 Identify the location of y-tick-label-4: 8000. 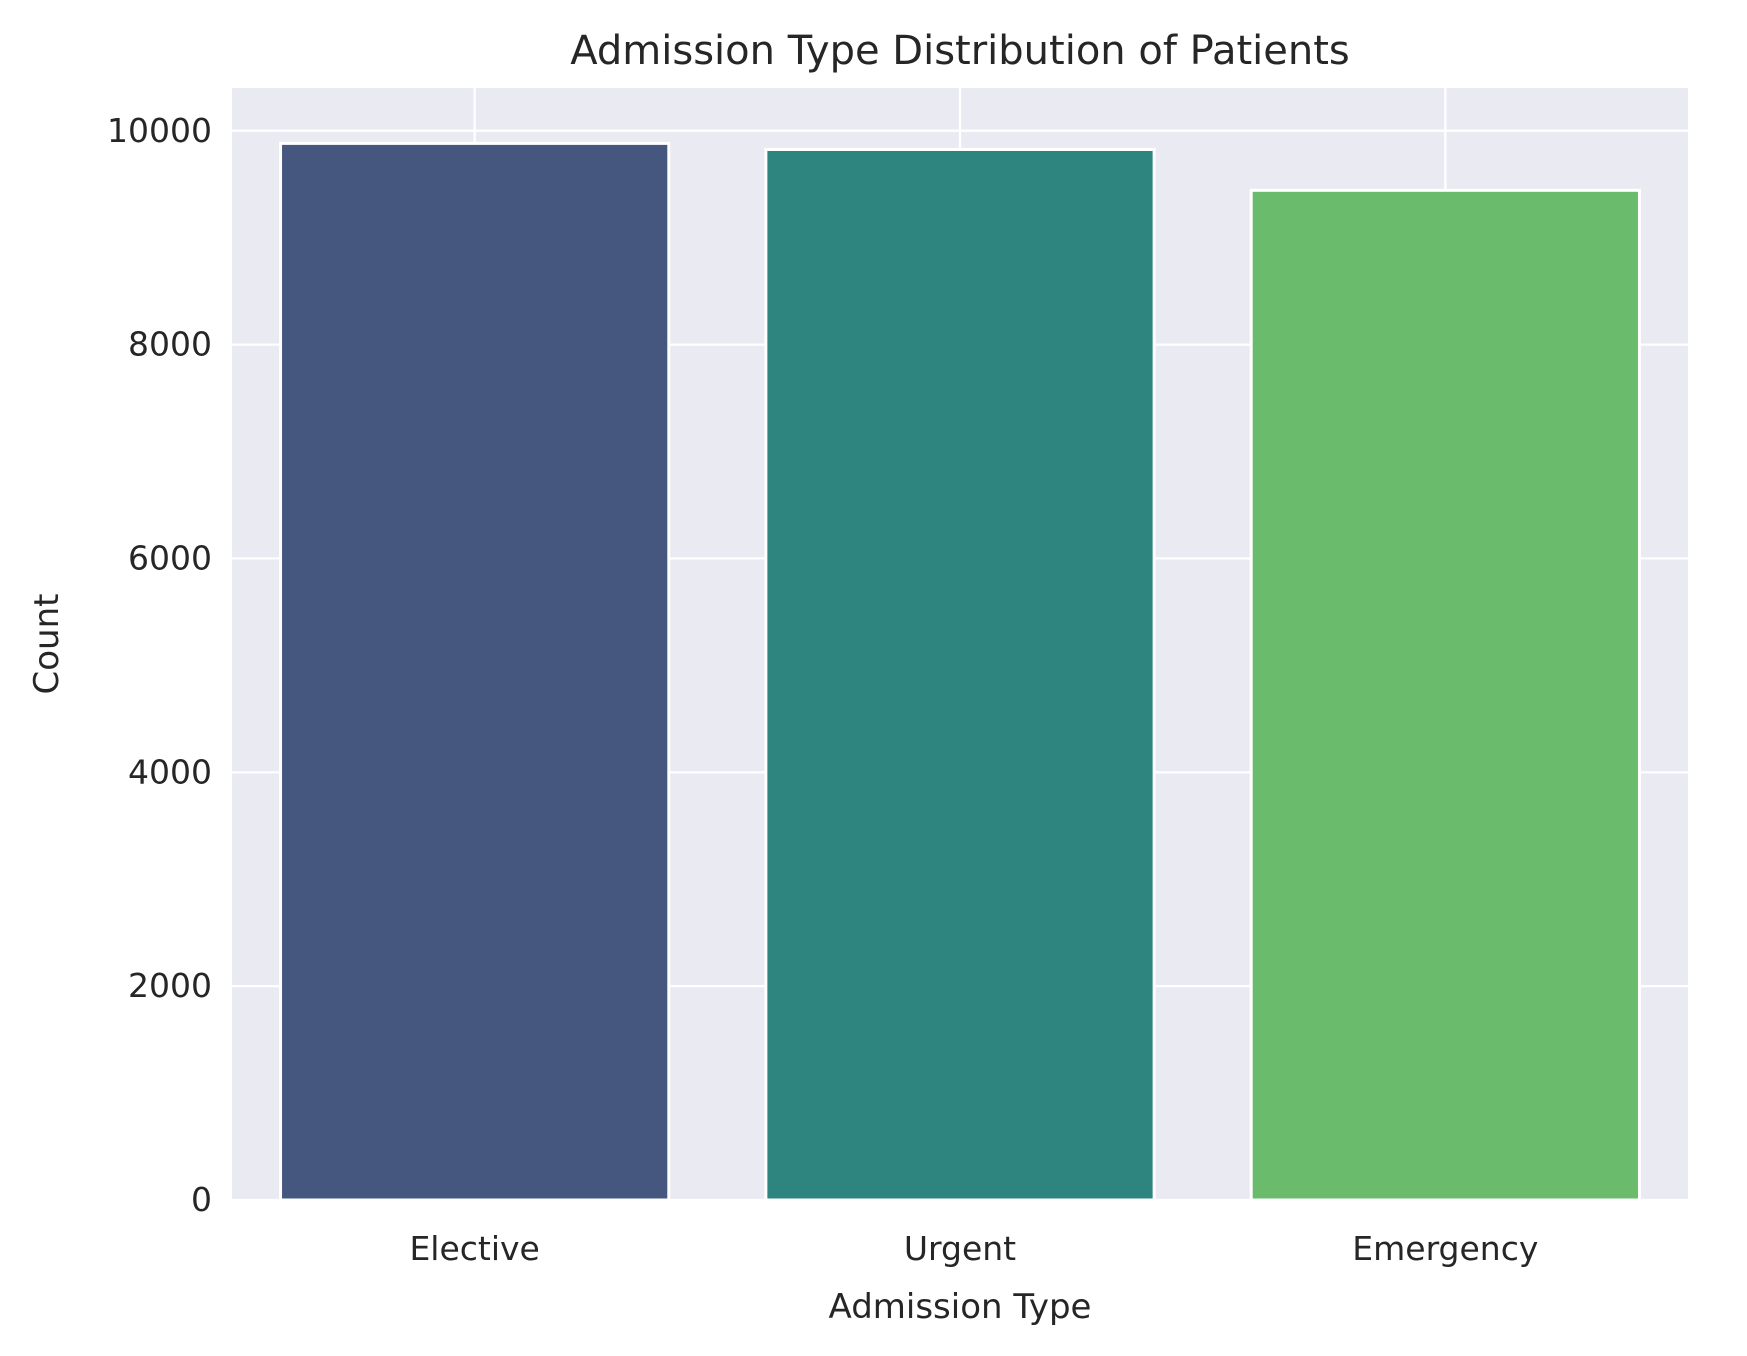
(170, 344).